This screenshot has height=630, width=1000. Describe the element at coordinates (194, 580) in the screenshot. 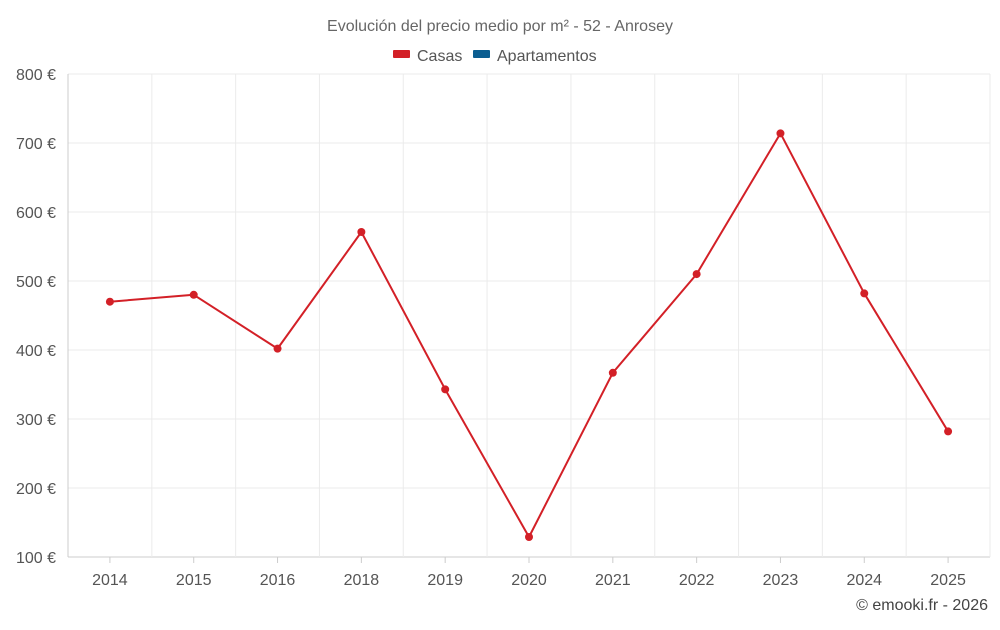

I see `x-tick-label: 2015` at that location.